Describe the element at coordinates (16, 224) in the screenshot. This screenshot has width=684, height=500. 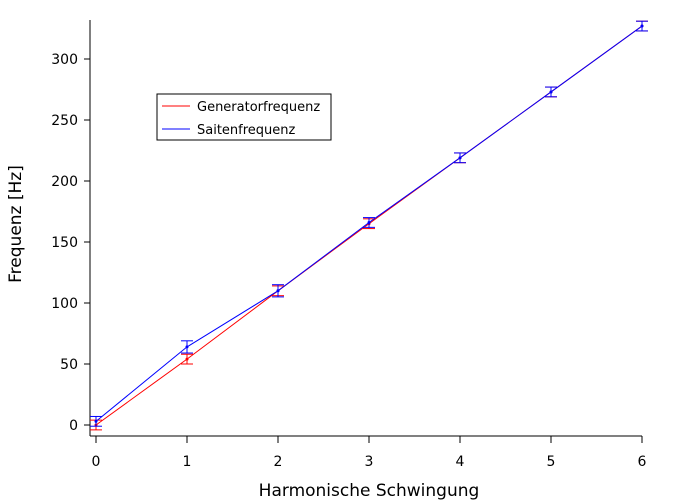
I see `y-axis-title: Frequenz [Hz]` at that location.